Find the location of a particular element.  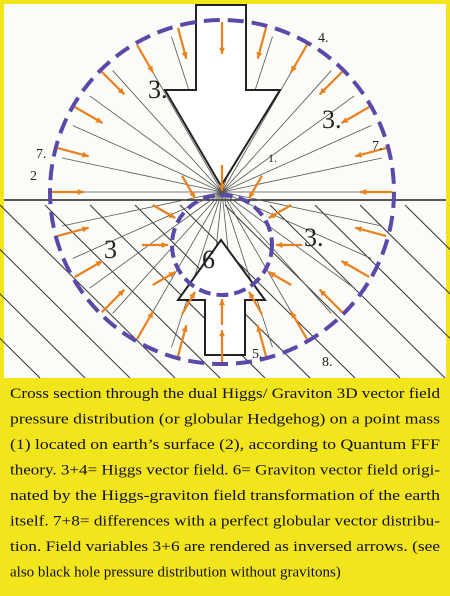

inner-circle is located at coordinates (222, 245).